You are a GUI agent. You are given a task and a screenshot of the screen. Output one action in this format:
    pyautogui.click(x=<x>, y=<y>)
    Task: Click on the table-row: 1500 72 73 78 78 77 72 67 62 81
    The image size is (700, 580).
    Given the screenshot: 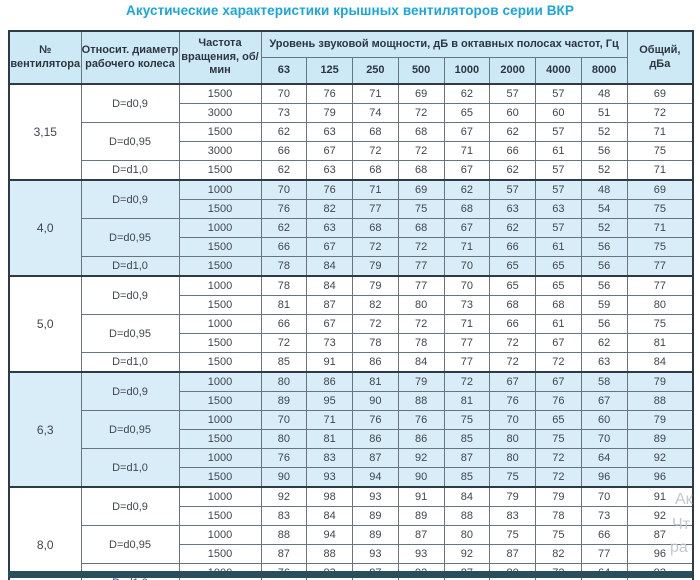 What is the action you would take?
    pyautogui.click(x=351, y=343)
    